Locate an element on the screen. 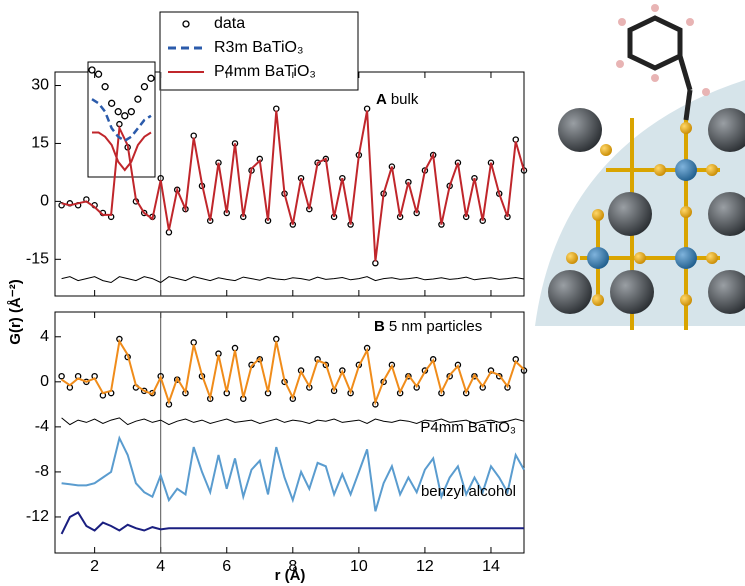 The height and width of the screenshot is (586, 745). curve-label: P4mm BaTiO₃ is located at coordinates (468, 427).